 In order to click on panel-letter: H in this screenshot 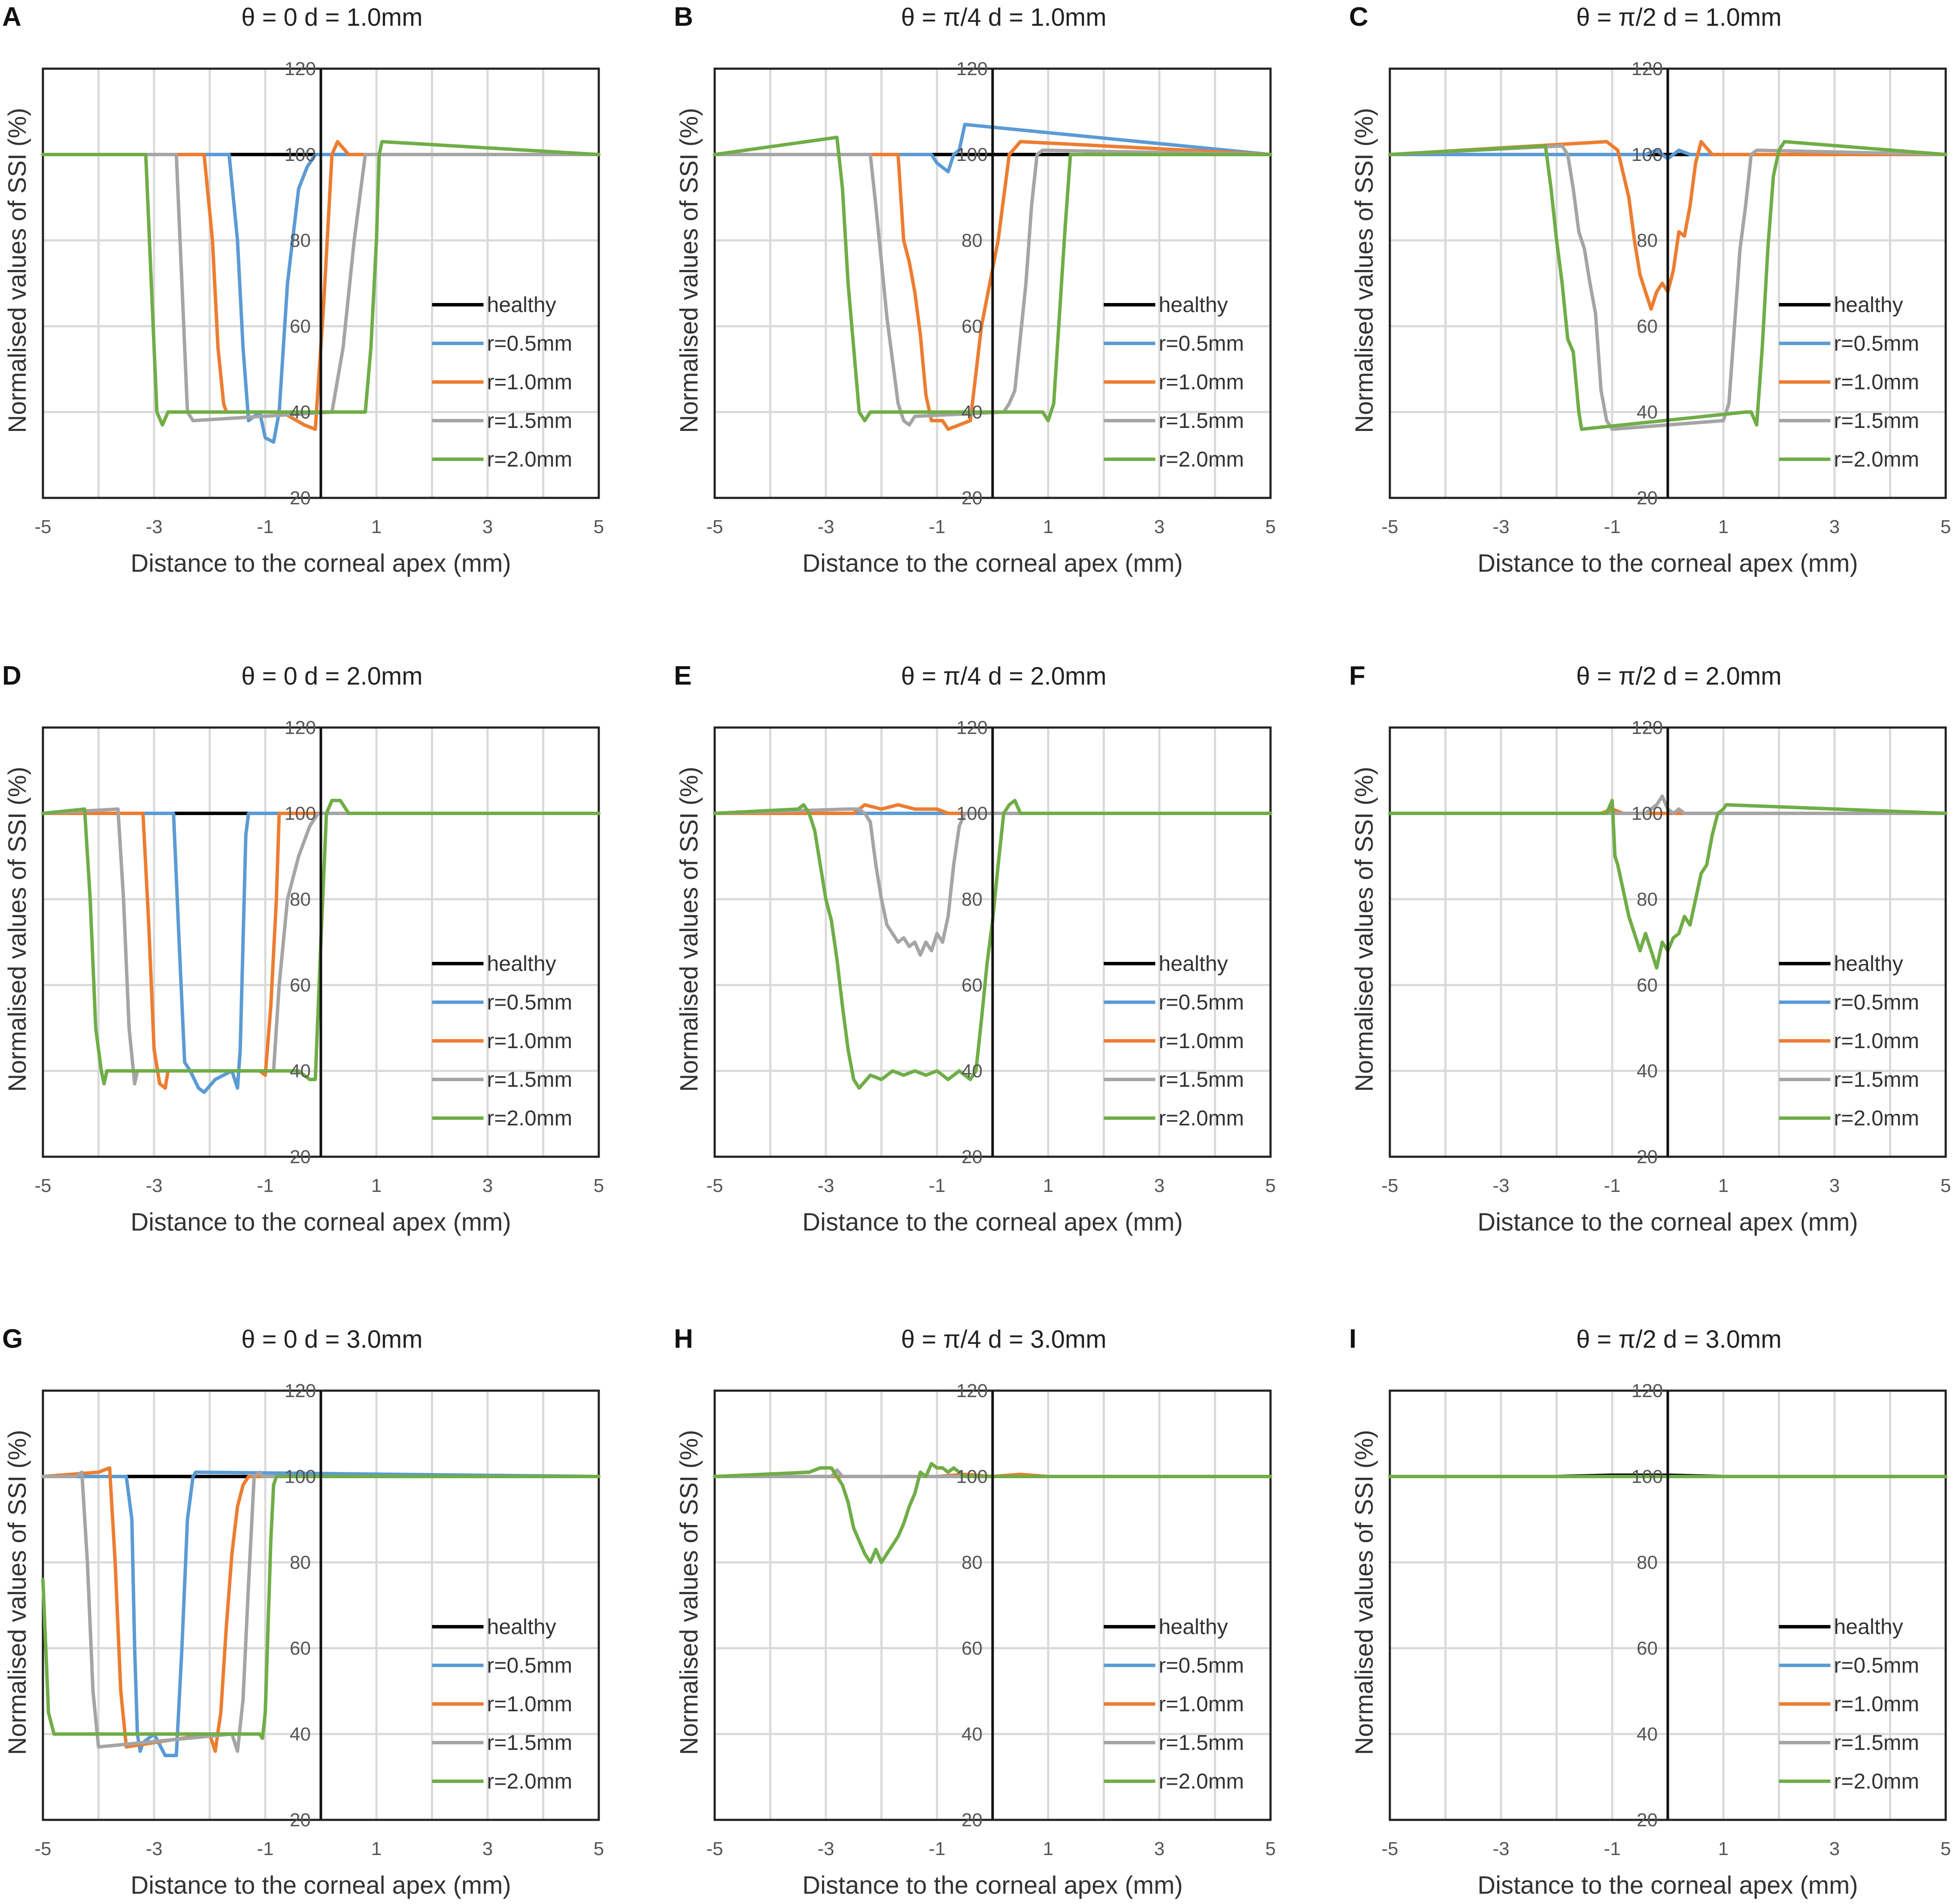, I will do `click(683, 1339)`.